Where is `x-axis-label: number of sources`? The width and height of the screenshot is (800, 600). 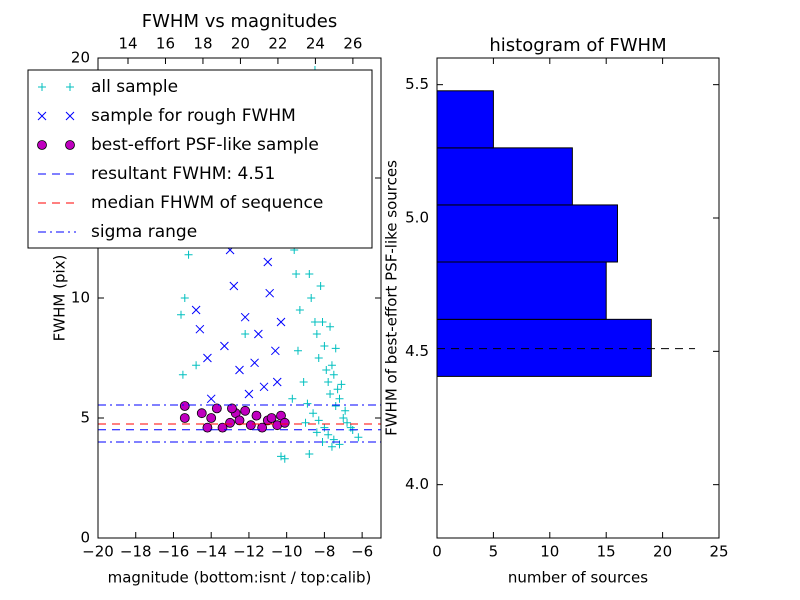 x-axis-label: number of sources is located at coordinates (578, 578).